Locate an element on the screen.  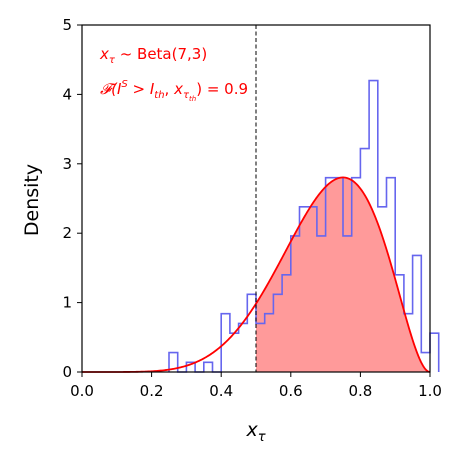
x-tick-label: 0.4 is located at coordinates (221, 391).